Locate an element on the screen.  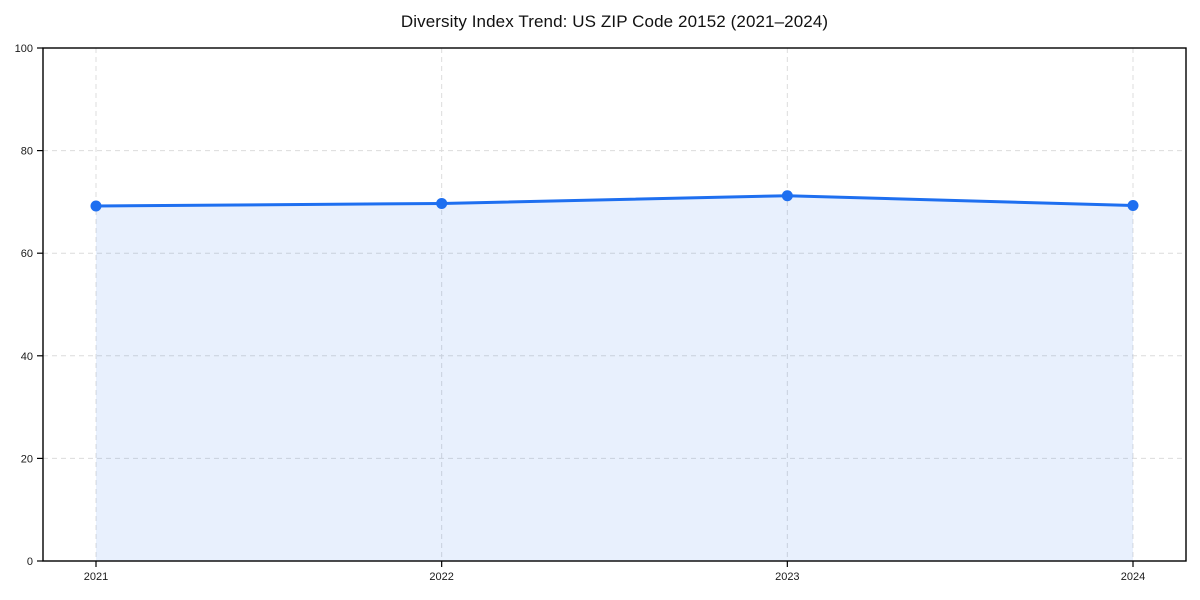
x-tick-label: 2022 is located at coordinates (441, 577).